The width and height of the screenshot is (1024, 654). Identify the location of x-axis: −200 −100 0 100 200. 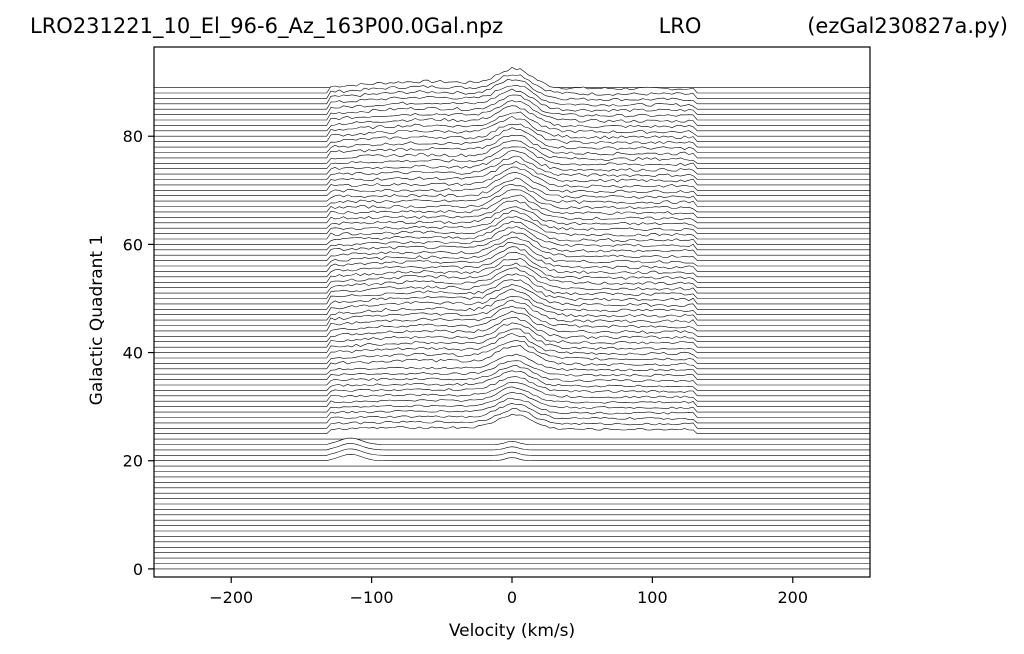
(508, 592).